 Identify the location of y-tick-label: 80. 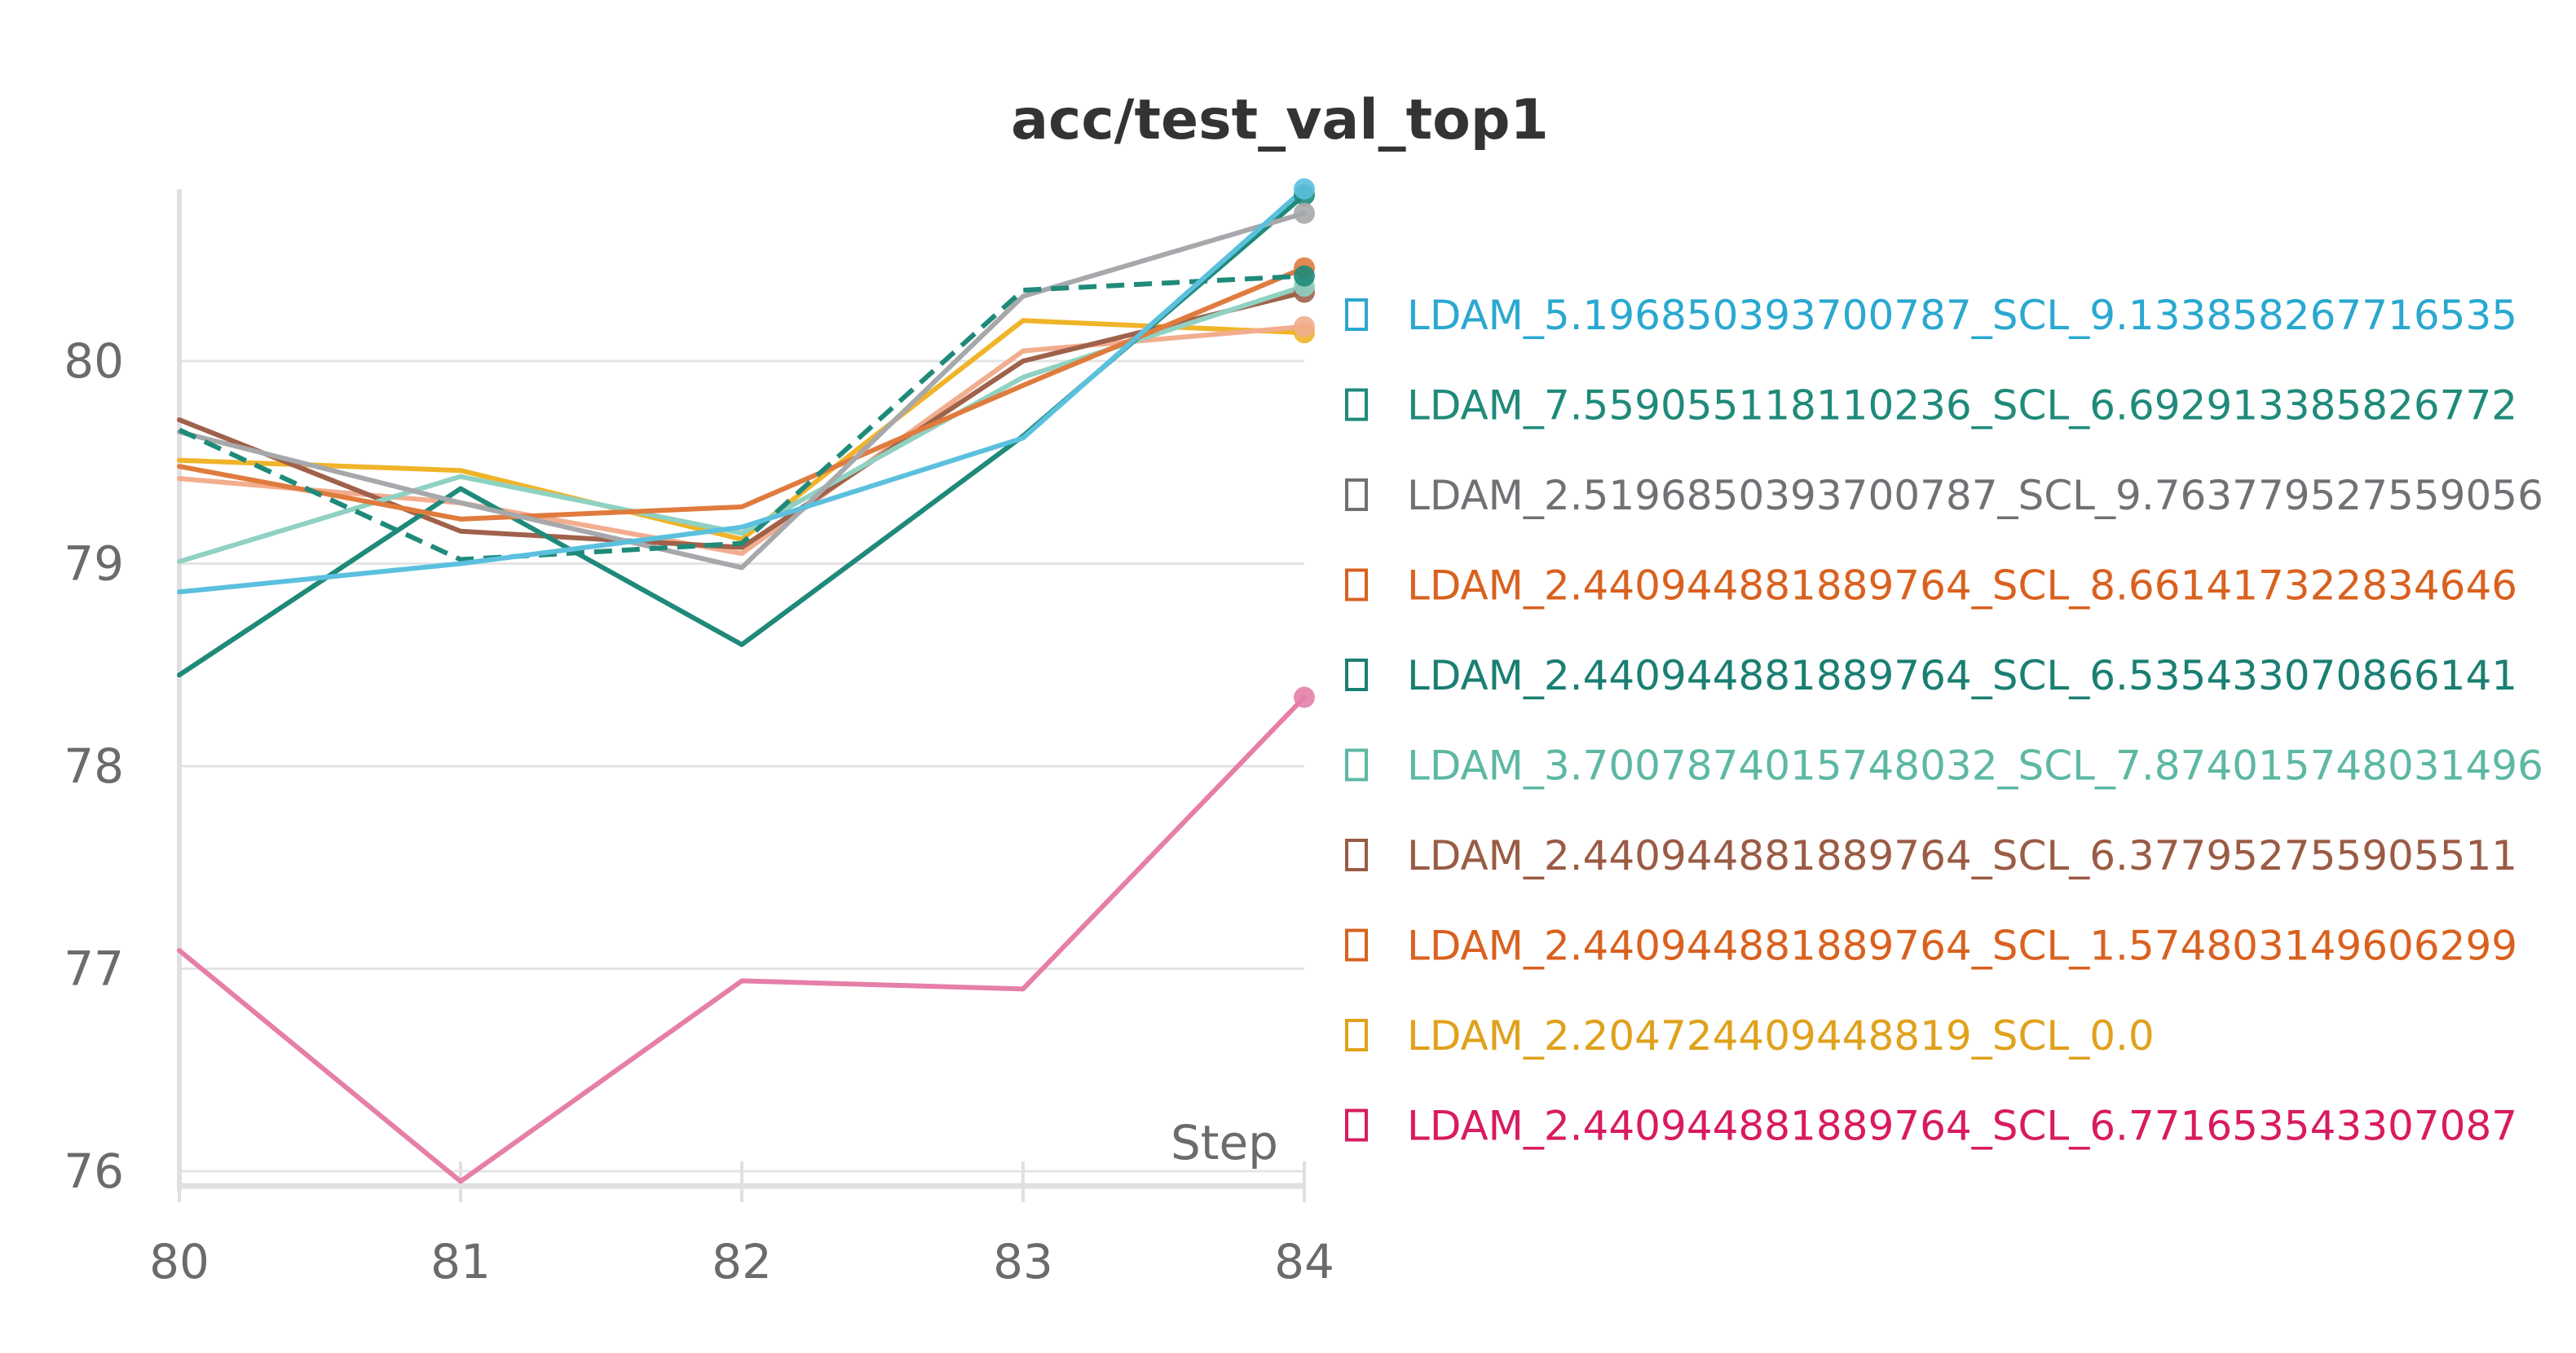
(94, 361).